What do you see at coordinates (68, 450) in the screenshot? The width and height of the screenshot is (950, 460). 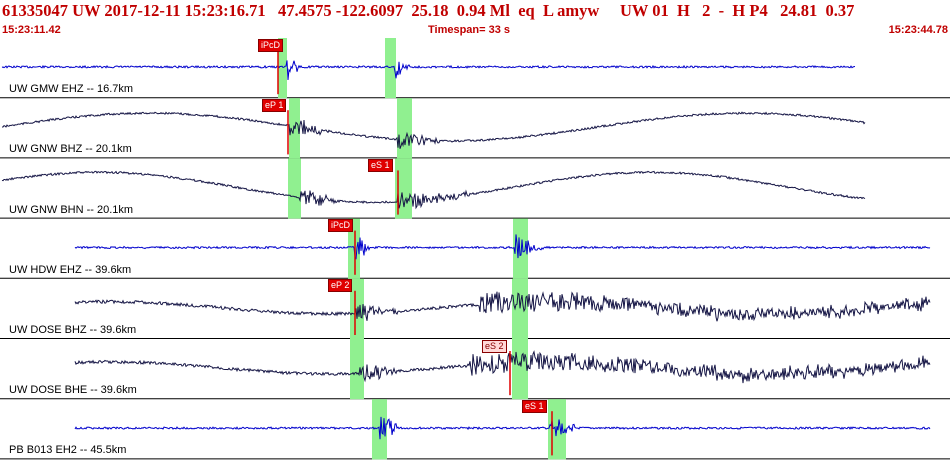 I see `channel-label: PB B013 EH2 -- 45.5km` at bounding box center [68, 450].